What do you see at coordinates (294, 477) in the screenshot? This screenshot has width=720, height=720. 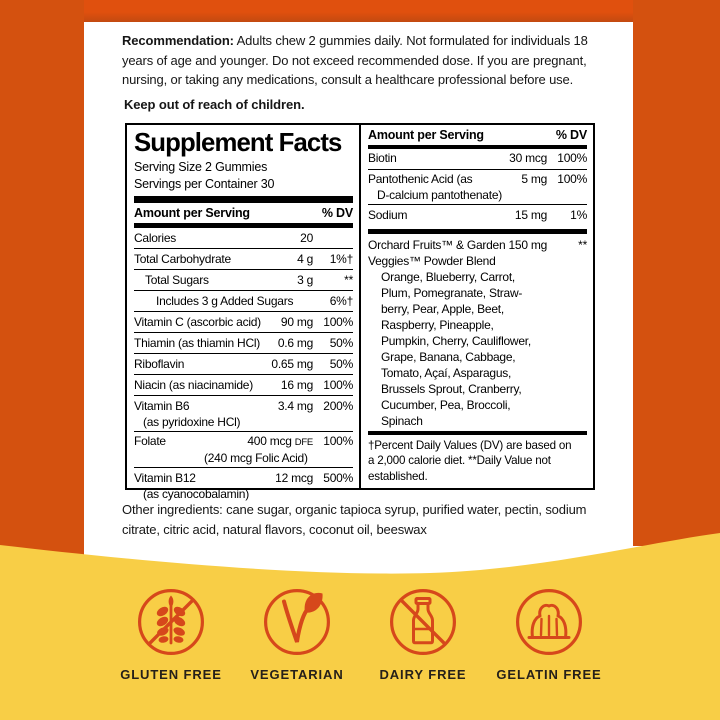 I see `nutrient-amount: 12 mcg` at bounding box center [294, 477].